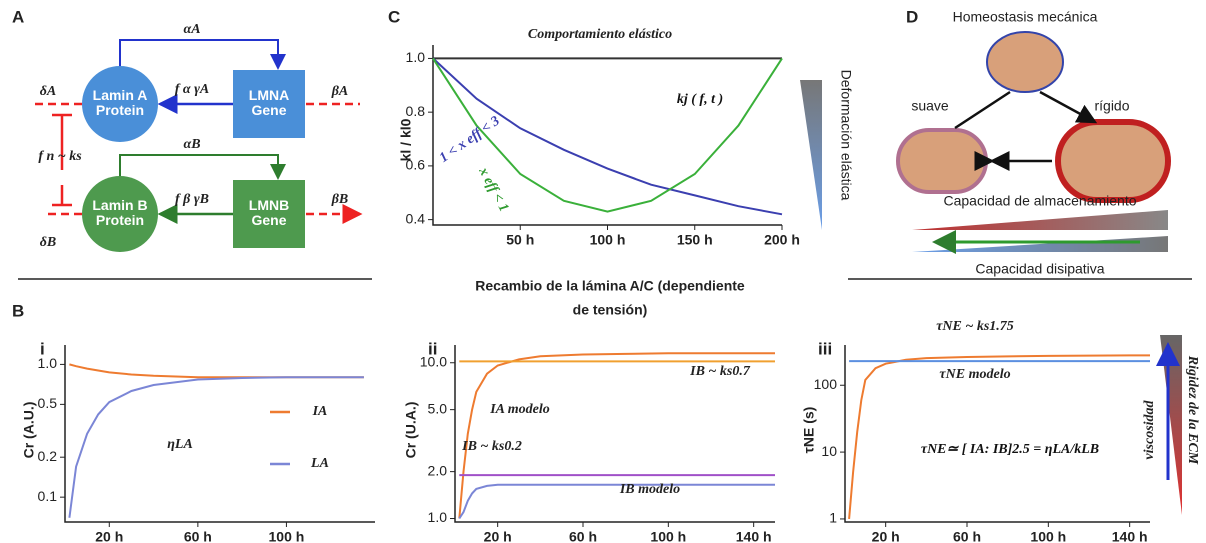 Image resolution: width=1206 pixels, height=543 pixels. I want to click on y-tick-label: 0.8, so click(416, 111).